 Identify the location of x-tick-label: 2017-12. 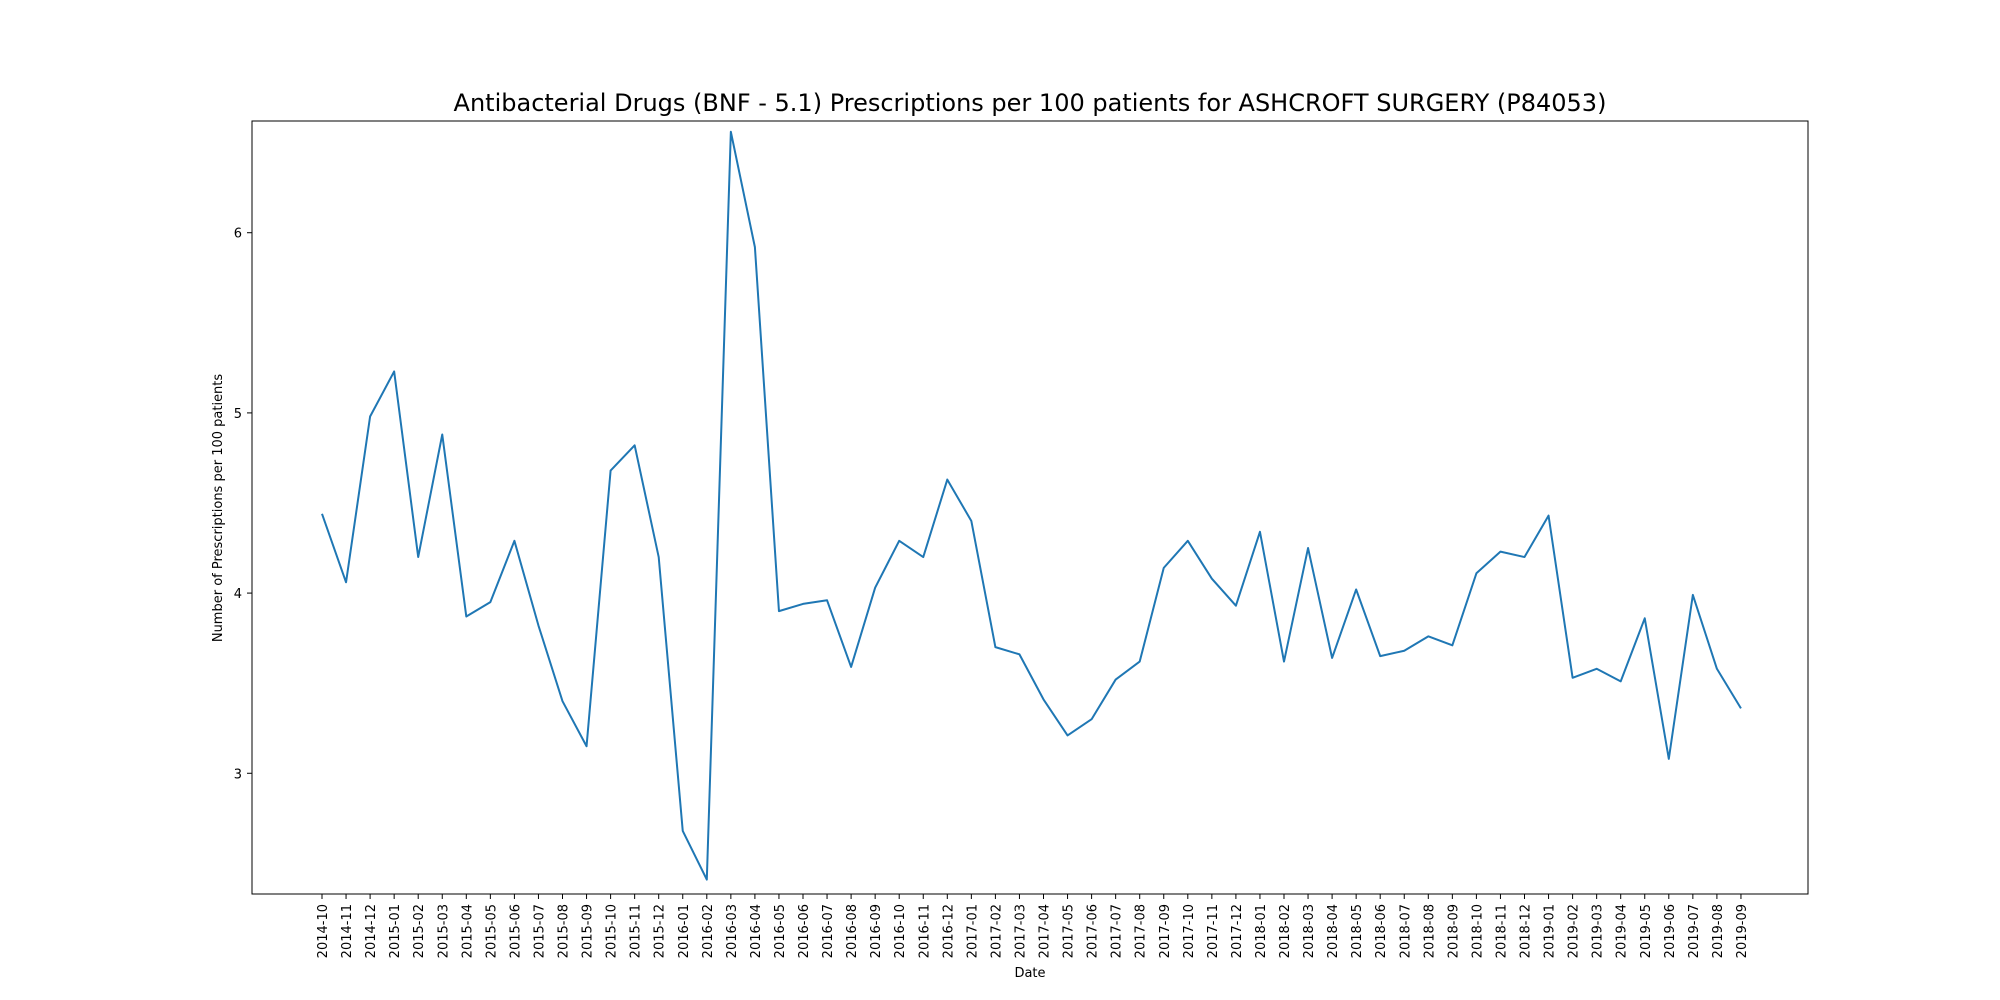
(1237, 931).